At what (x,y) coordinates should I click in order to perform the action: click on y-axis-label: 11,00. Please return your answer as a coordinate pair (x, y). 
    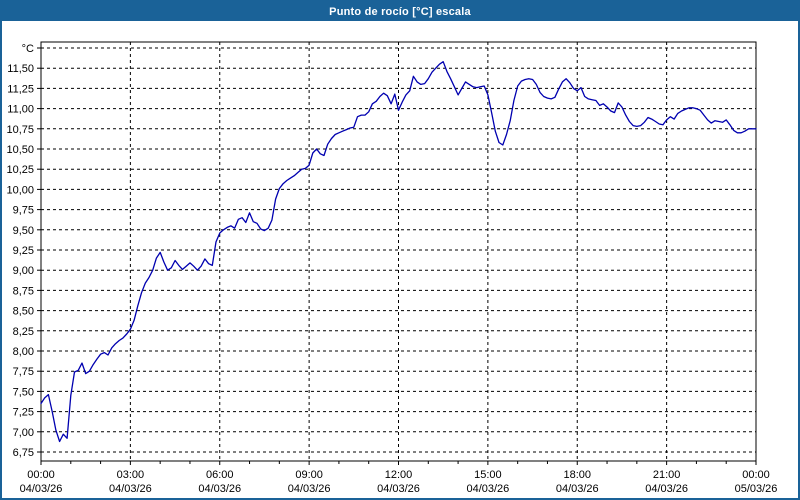
    Looking at the image, I should click on (20, 110).